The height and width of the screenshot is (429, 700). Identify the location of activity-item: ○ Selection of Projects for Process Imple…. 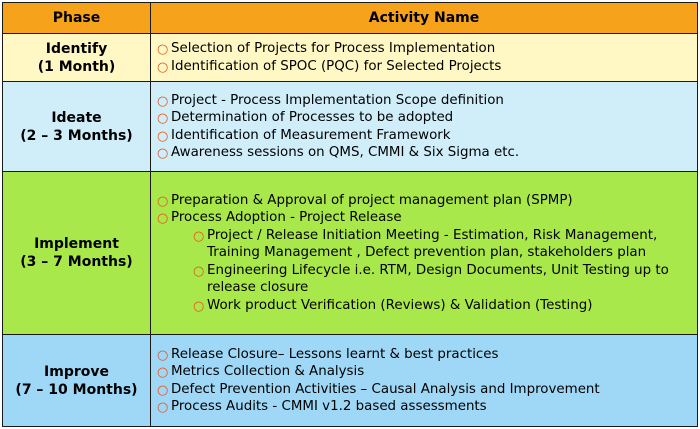
(326, 49).